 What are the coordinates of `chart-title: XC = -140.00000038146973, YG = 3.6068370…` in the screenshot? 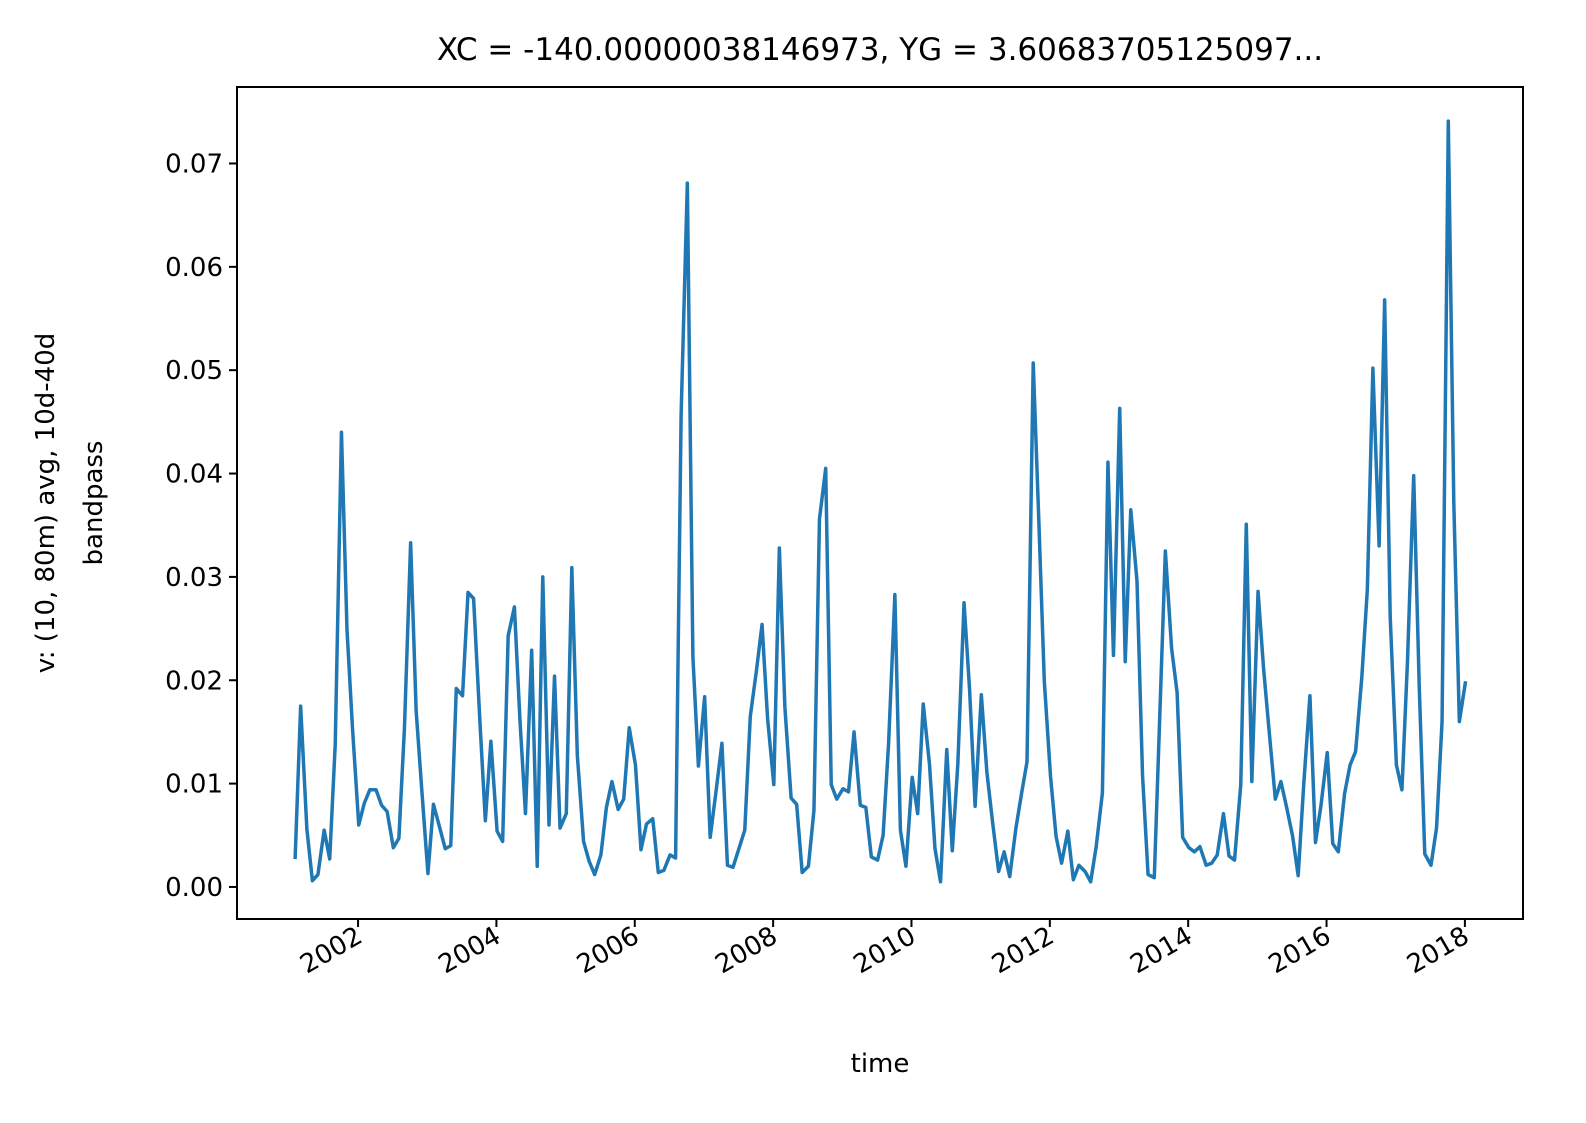 It's located at (880, 50).